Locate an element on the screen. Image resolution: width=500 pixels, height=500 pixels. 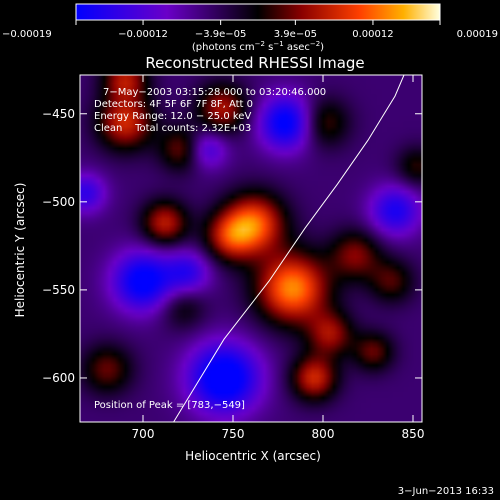
chart-title: Reconstructed RHESSI Image is located at coordinates (254, 63).